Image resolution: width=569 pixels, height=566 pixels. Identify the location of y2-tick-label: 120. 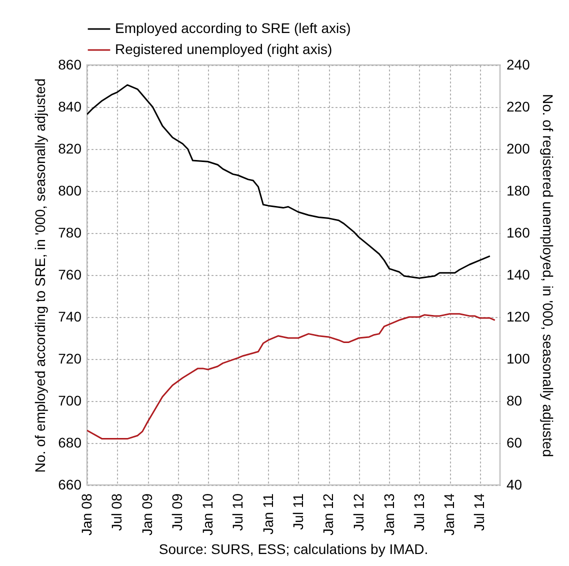
(518, 316).